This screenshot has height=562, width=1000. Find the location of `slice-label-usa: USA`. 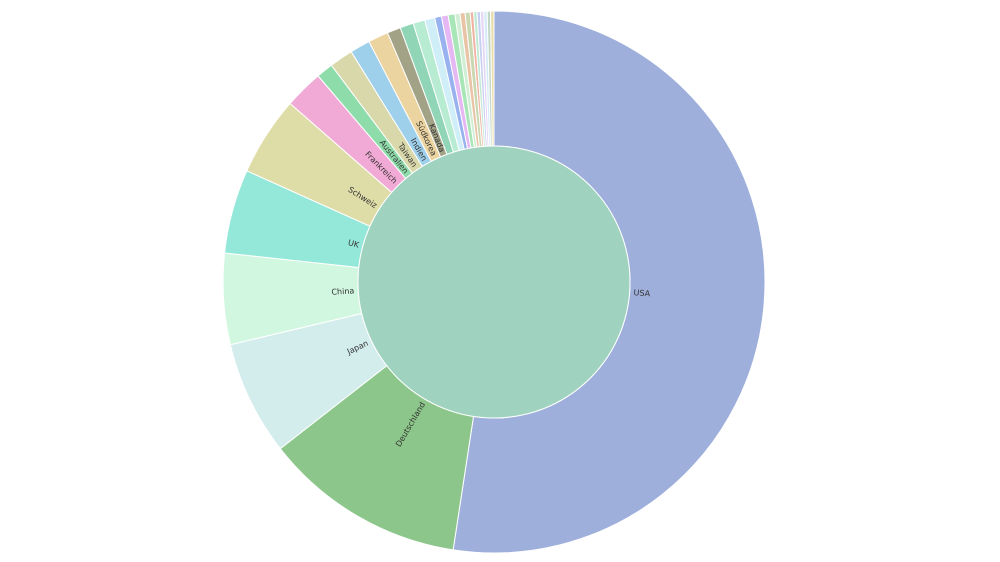

slice-label-usa: USA is located at coordinates (642, 293).